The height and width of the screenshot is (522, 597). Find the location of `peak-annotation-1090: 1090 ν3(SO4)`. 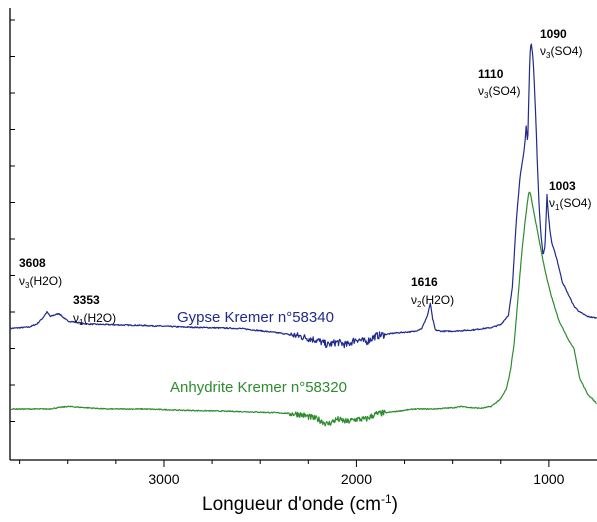

peak-annotation-1090: 1090 ν3(SO4) is located at coordinates (561, 43).